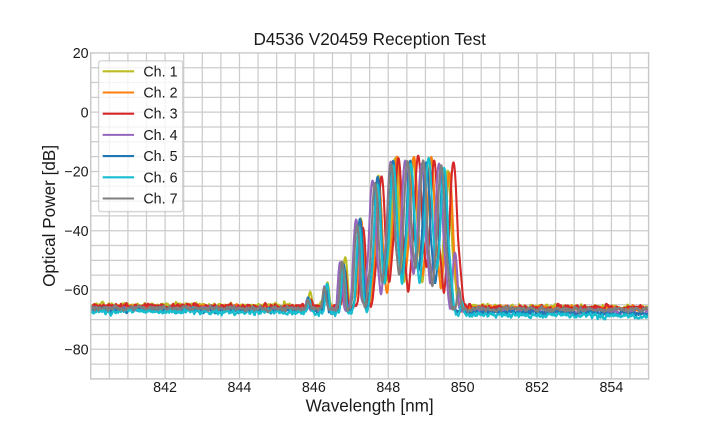 This screenshot has height=432, width=720. Describe the element at coordinates (76, 291) in the screenshot. I see `svg-text: −60` at that location.